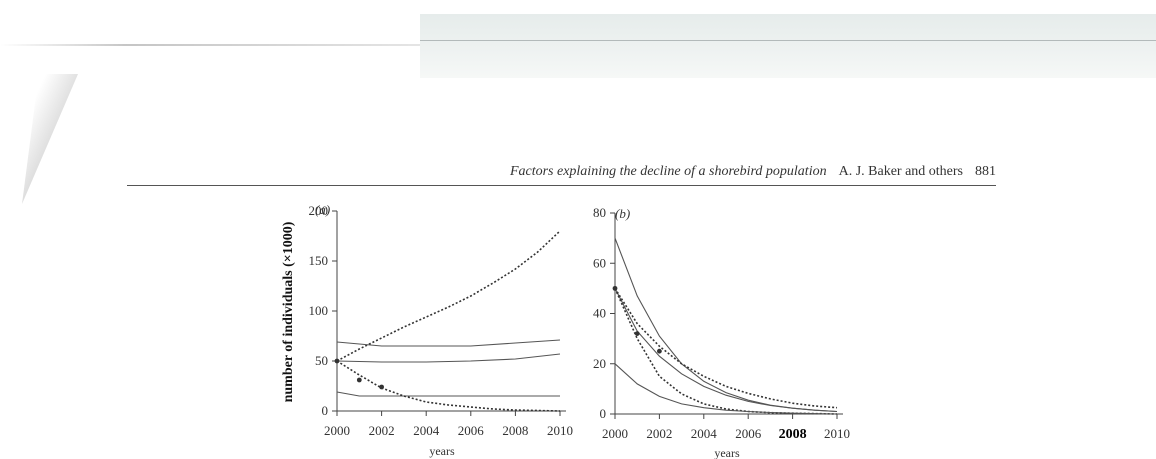 The width and height of the screenshot is (1156, 459). I want to click on y-tick-label: 150, so click(319, 260).